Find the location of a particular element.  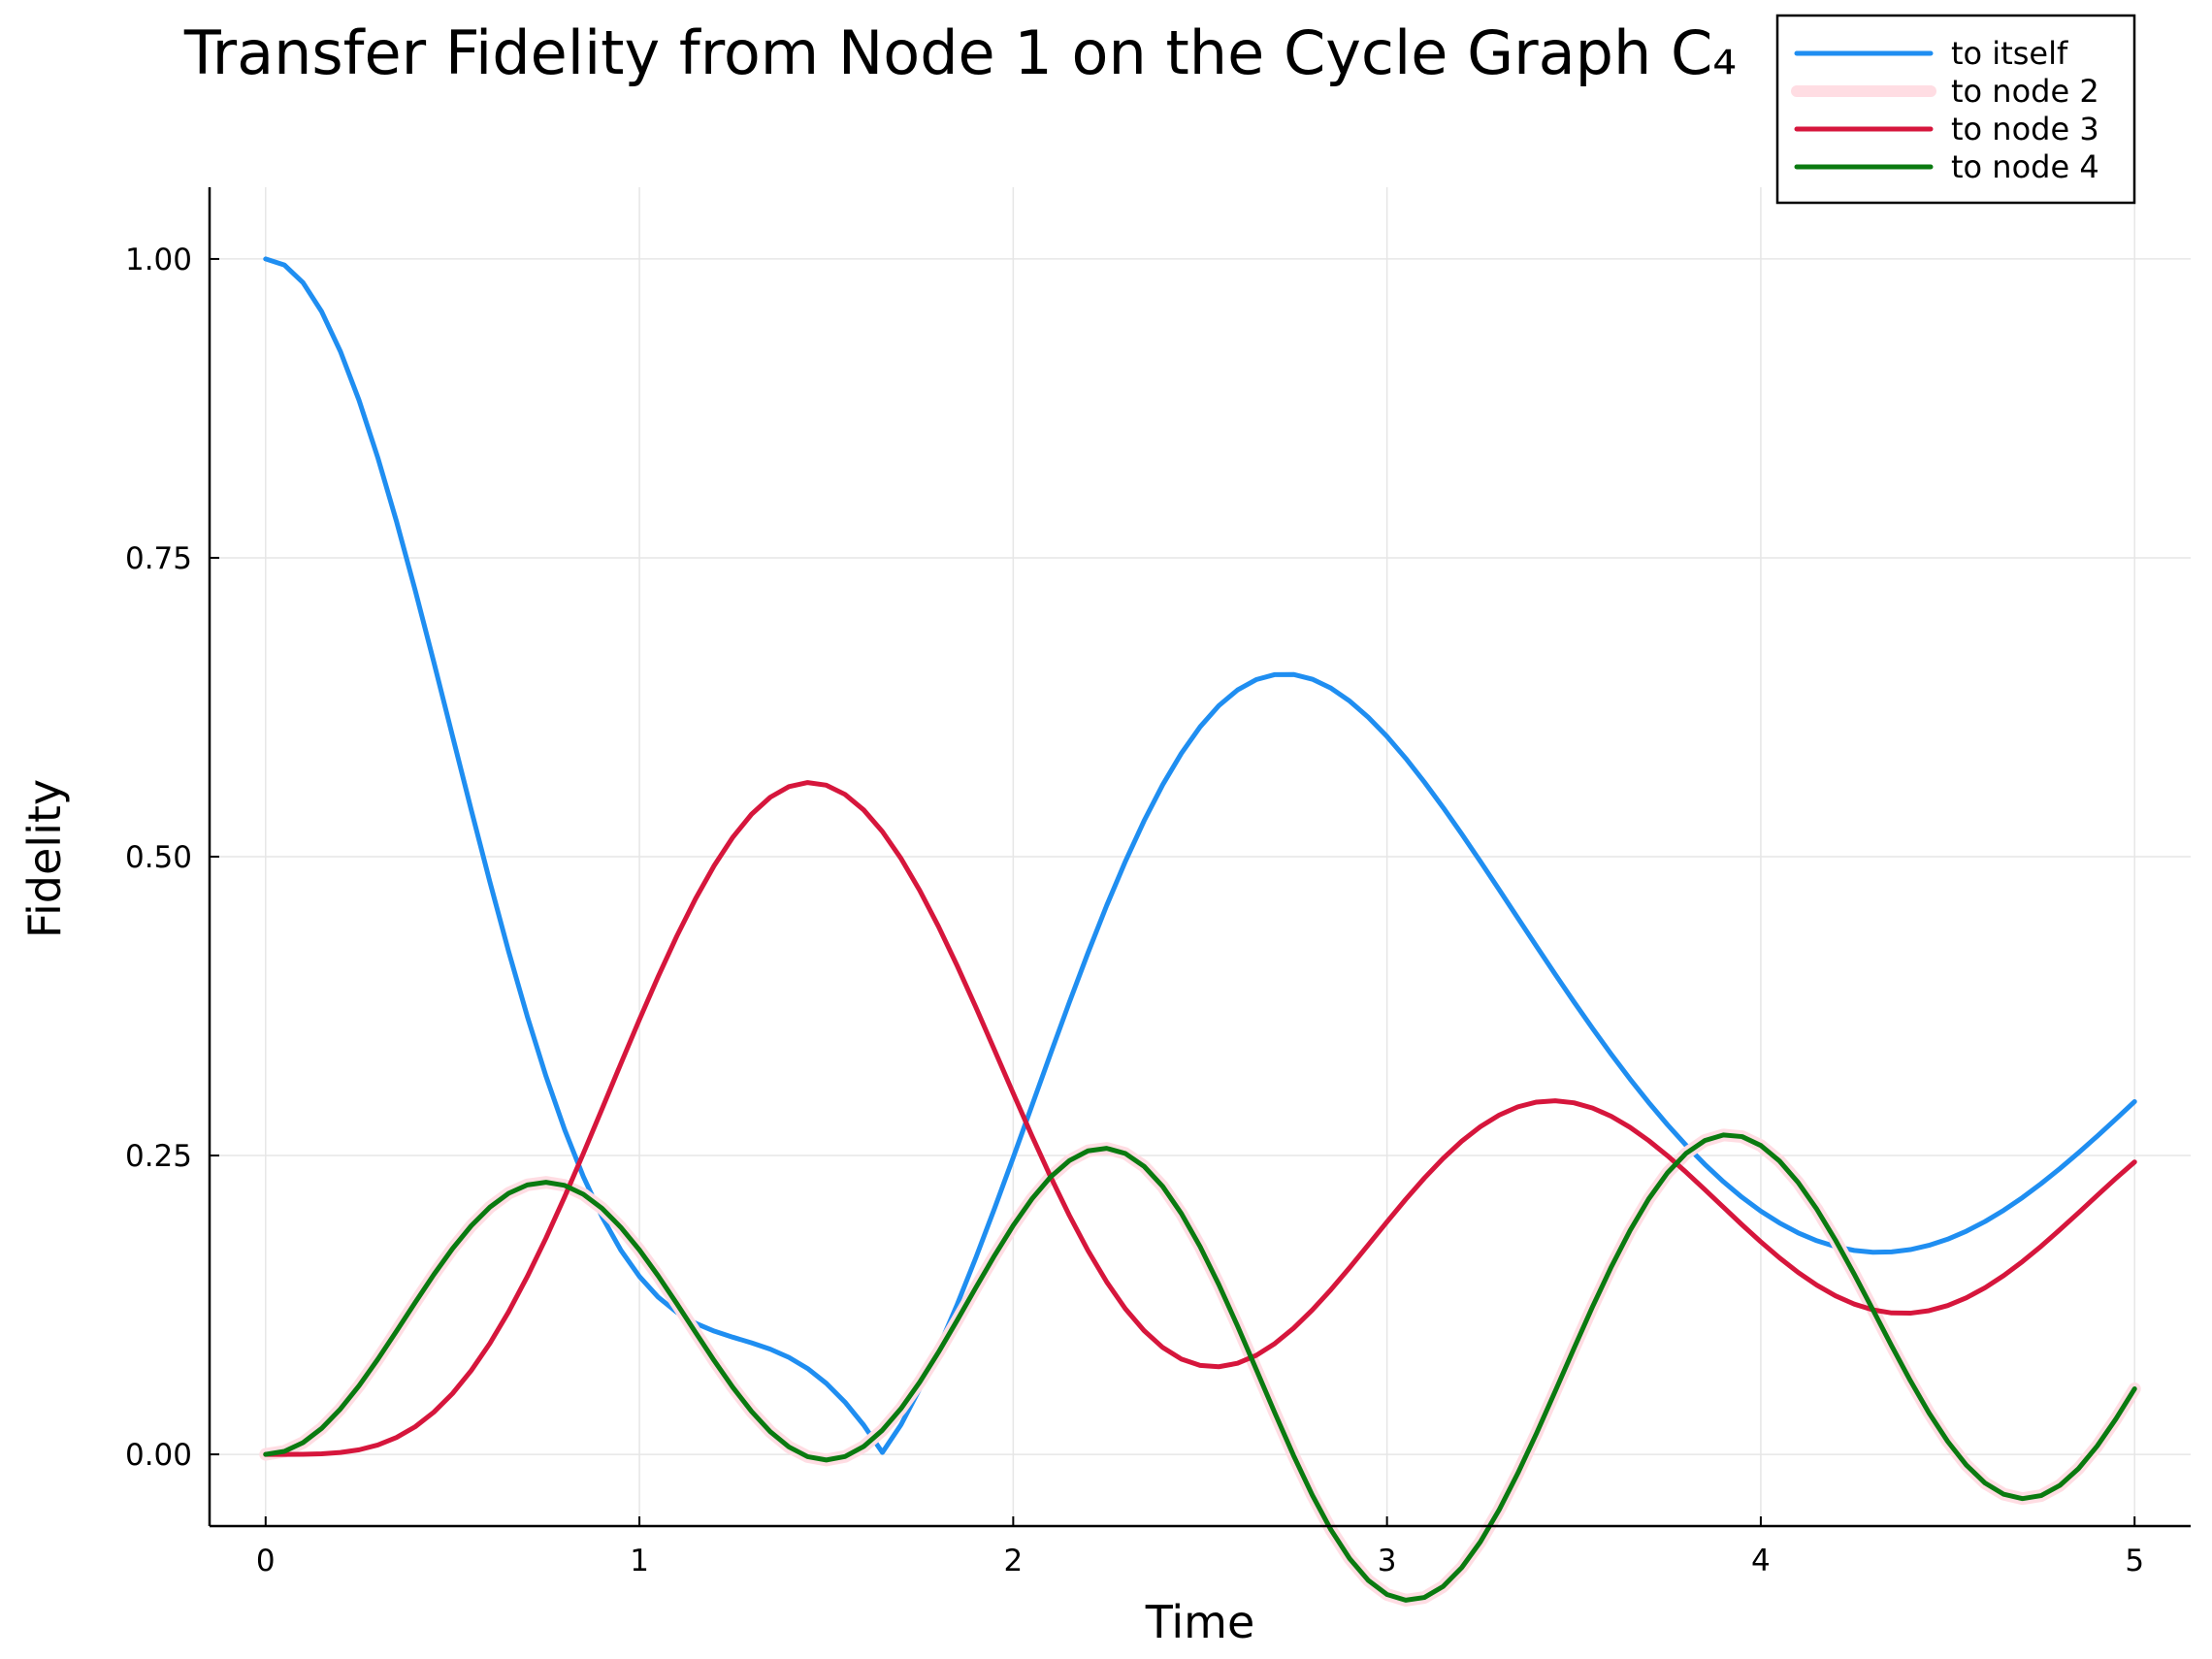

legend-box is located at coordinates (1955, 109).